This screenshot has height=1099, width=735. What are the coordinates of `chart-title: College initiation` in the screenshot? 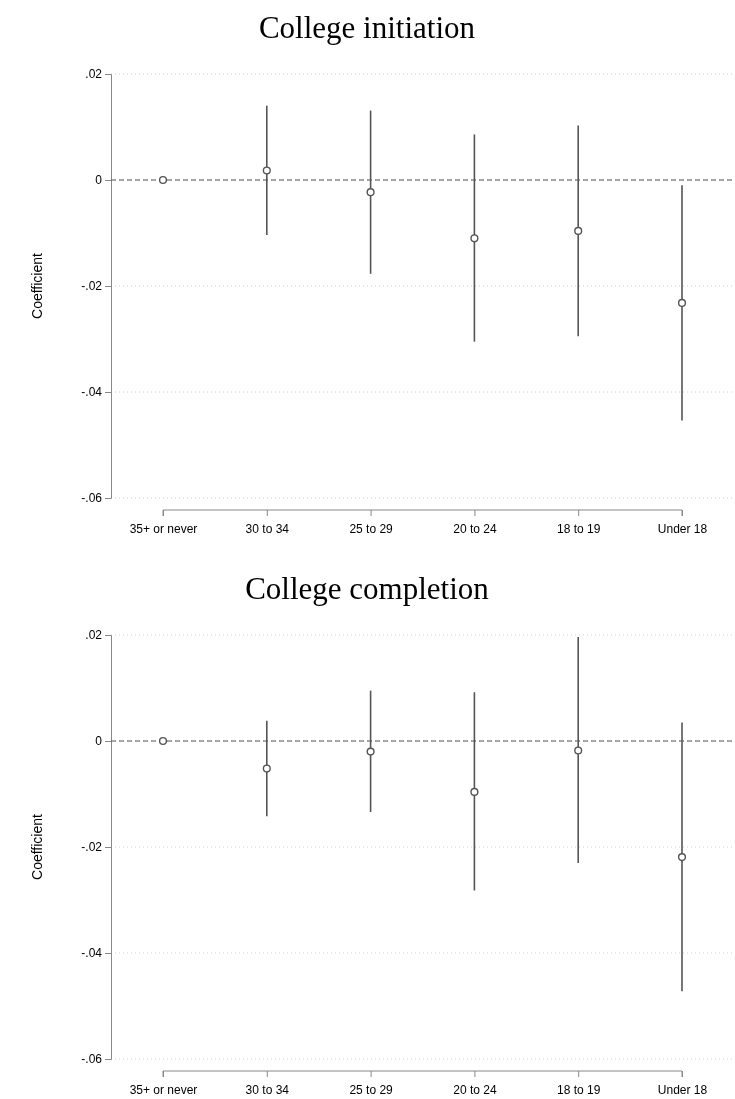 It's located at (367, 27).